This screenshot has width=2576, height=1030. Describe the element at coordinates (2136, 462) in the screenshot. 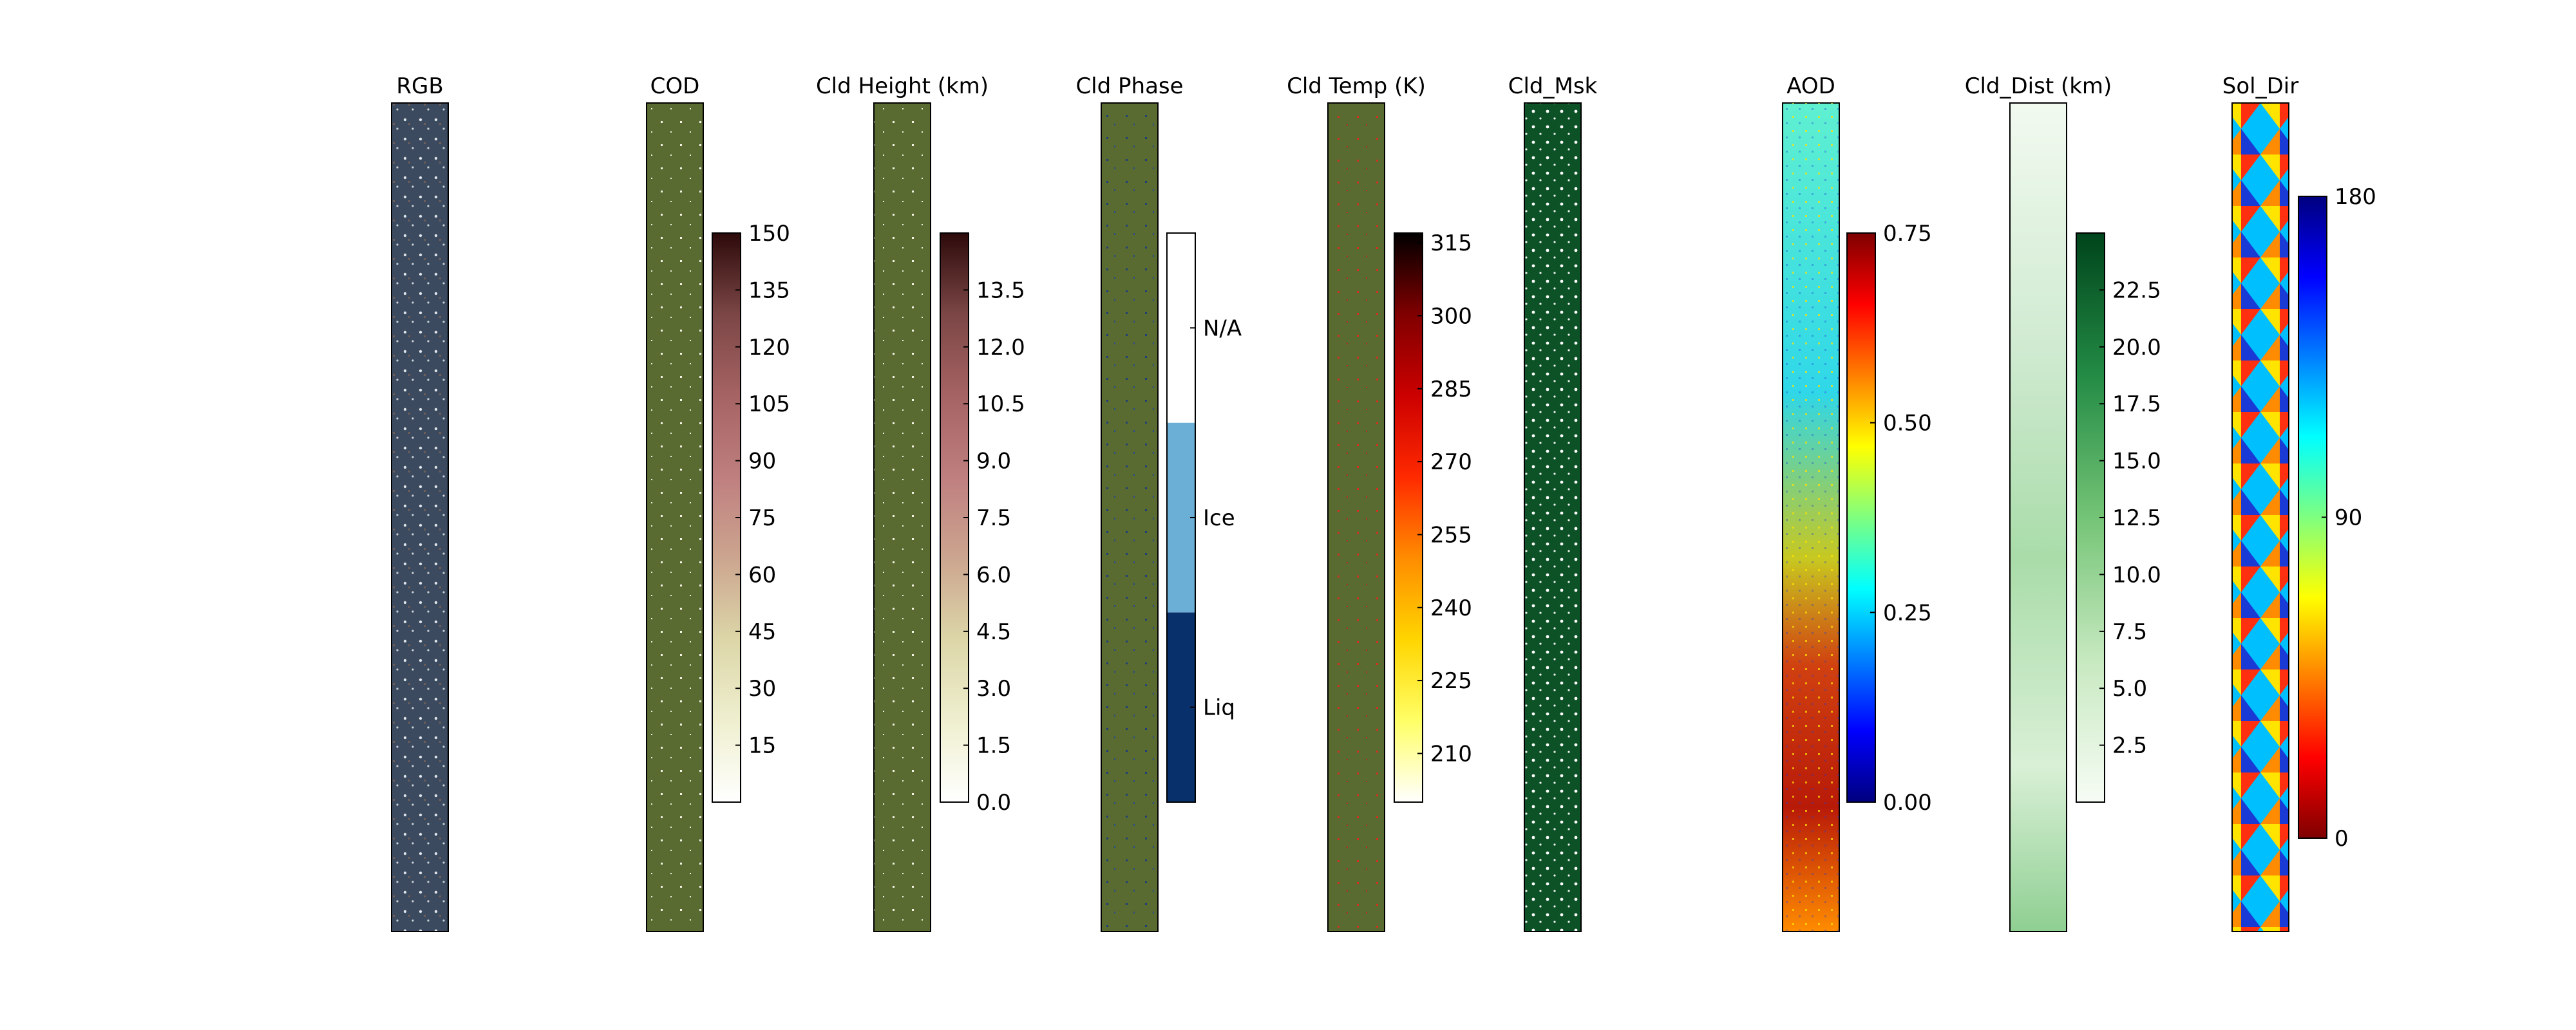

I see `colorbar-tick-label: 15.0` at that location.